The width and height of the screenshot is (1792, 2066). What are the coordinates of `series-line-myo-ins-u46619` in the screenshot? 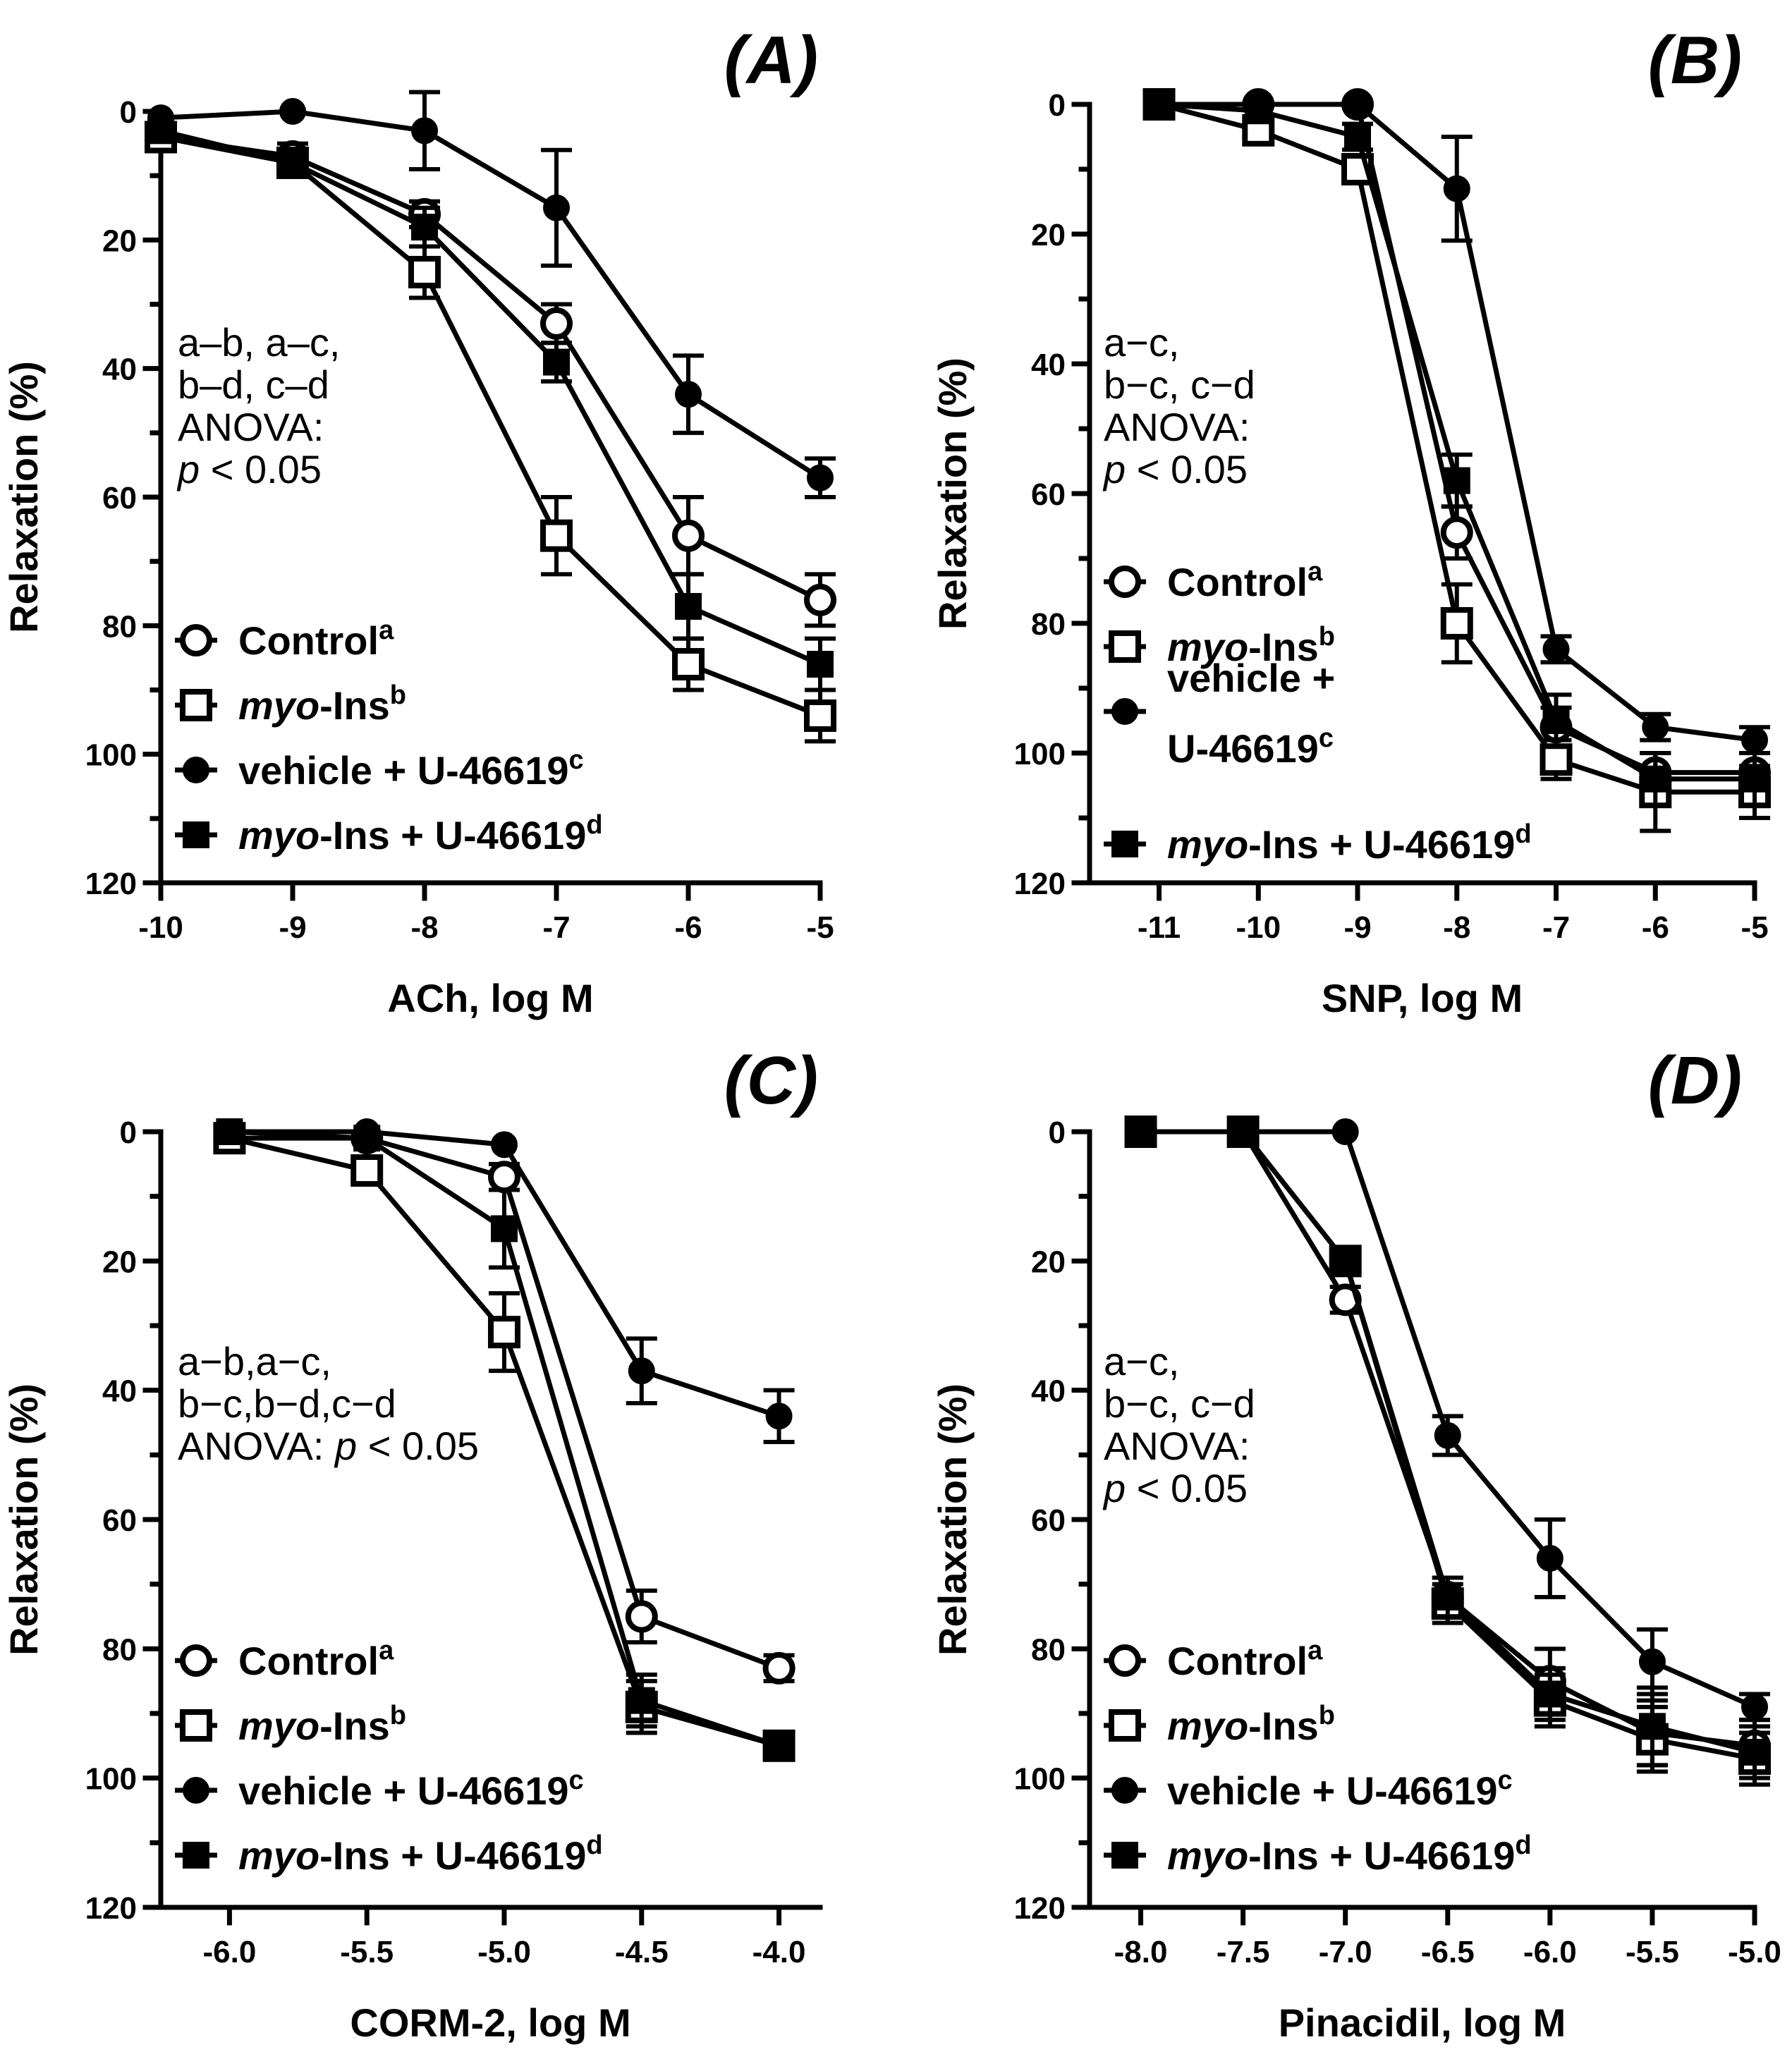 It's located at (491, 397).